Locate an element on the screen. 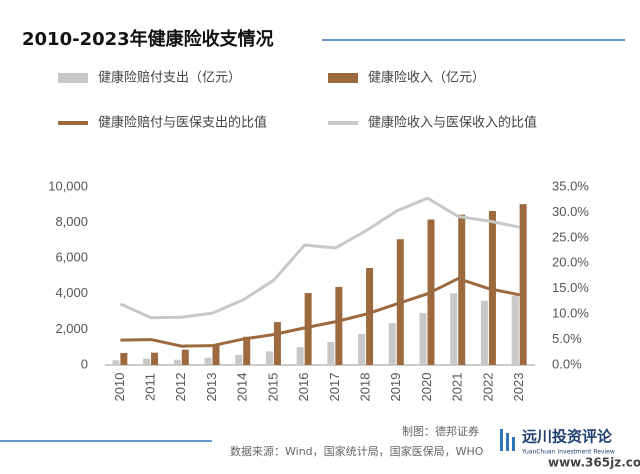 The width and height of the screenshot is (640, 474). x-tick-label: 2021 is located at coordinates (457, 387).